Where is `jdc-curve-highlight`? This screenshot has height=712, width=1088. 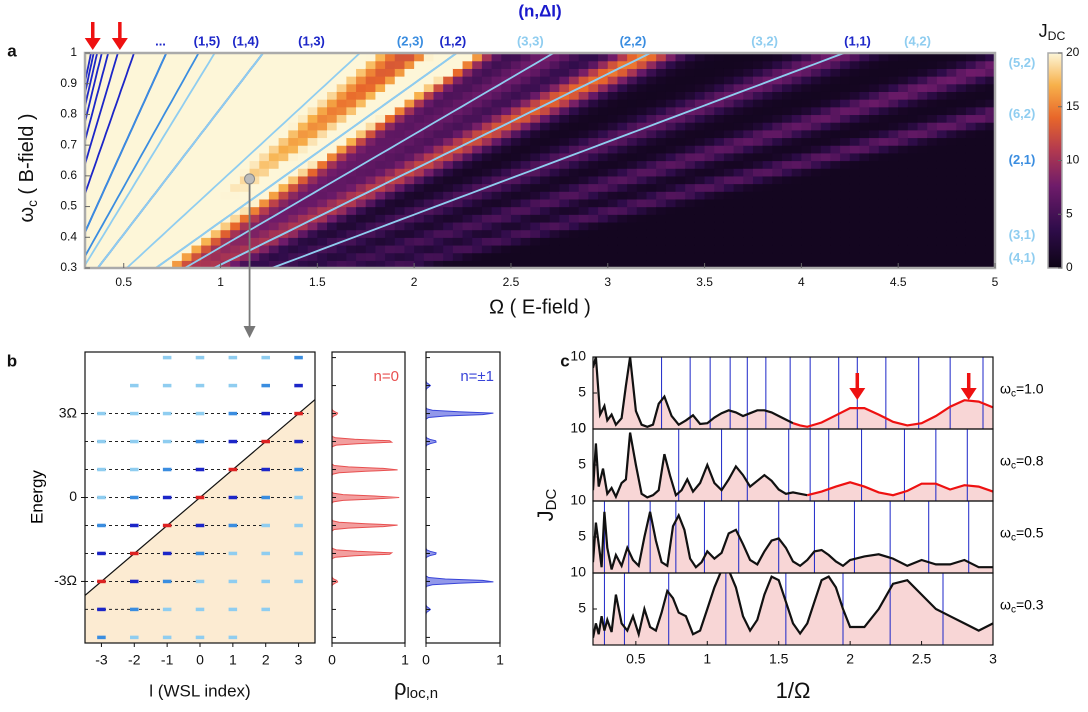
jdc-curve-highlight is located at coordinates (892, 413).